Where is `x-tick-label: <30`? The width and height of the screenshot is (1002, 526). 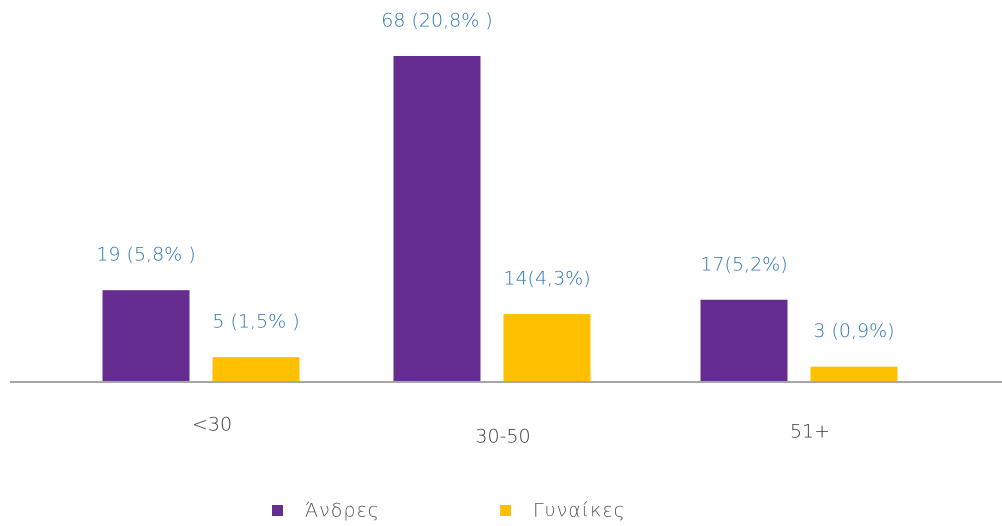 x-tick-label: <30 is located at coordinates (212, 425).